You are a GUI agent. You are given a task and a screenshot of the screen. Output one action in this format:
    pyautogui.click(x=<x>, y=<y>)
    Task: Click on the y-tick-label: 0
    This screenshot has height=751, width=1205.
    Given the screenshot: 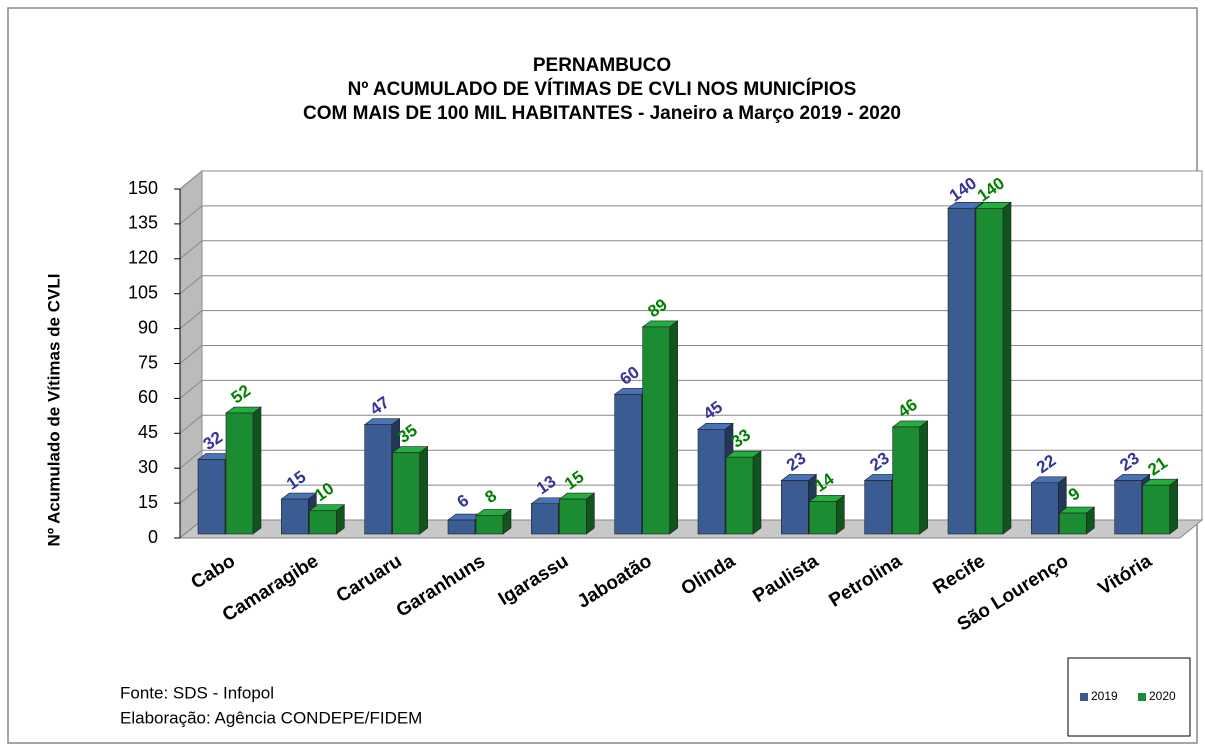 What is the action you would take?
    pyautogui.click(x=153, y=537)
    